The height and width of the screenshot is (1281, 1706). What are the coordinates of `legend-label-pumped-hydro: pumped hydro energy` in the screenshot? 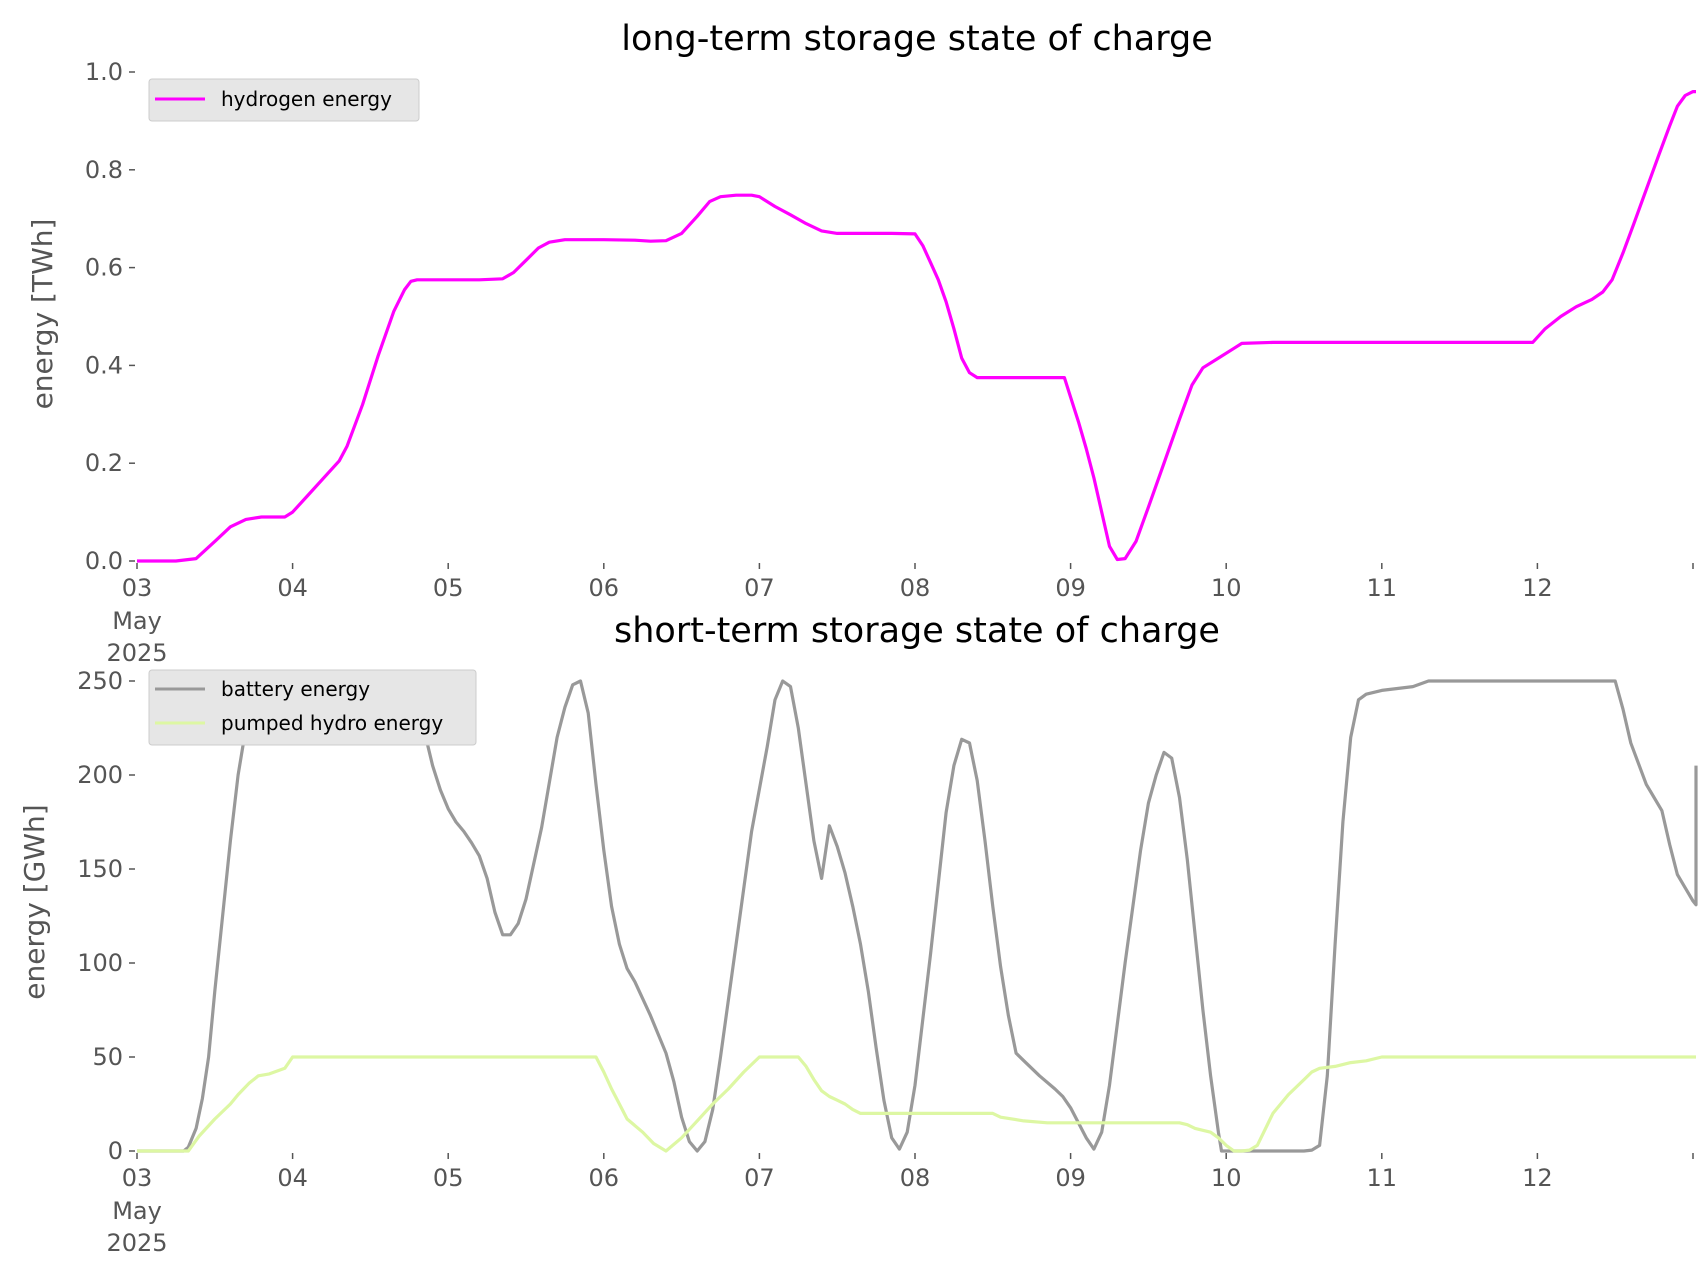 It's located at (332, 723).